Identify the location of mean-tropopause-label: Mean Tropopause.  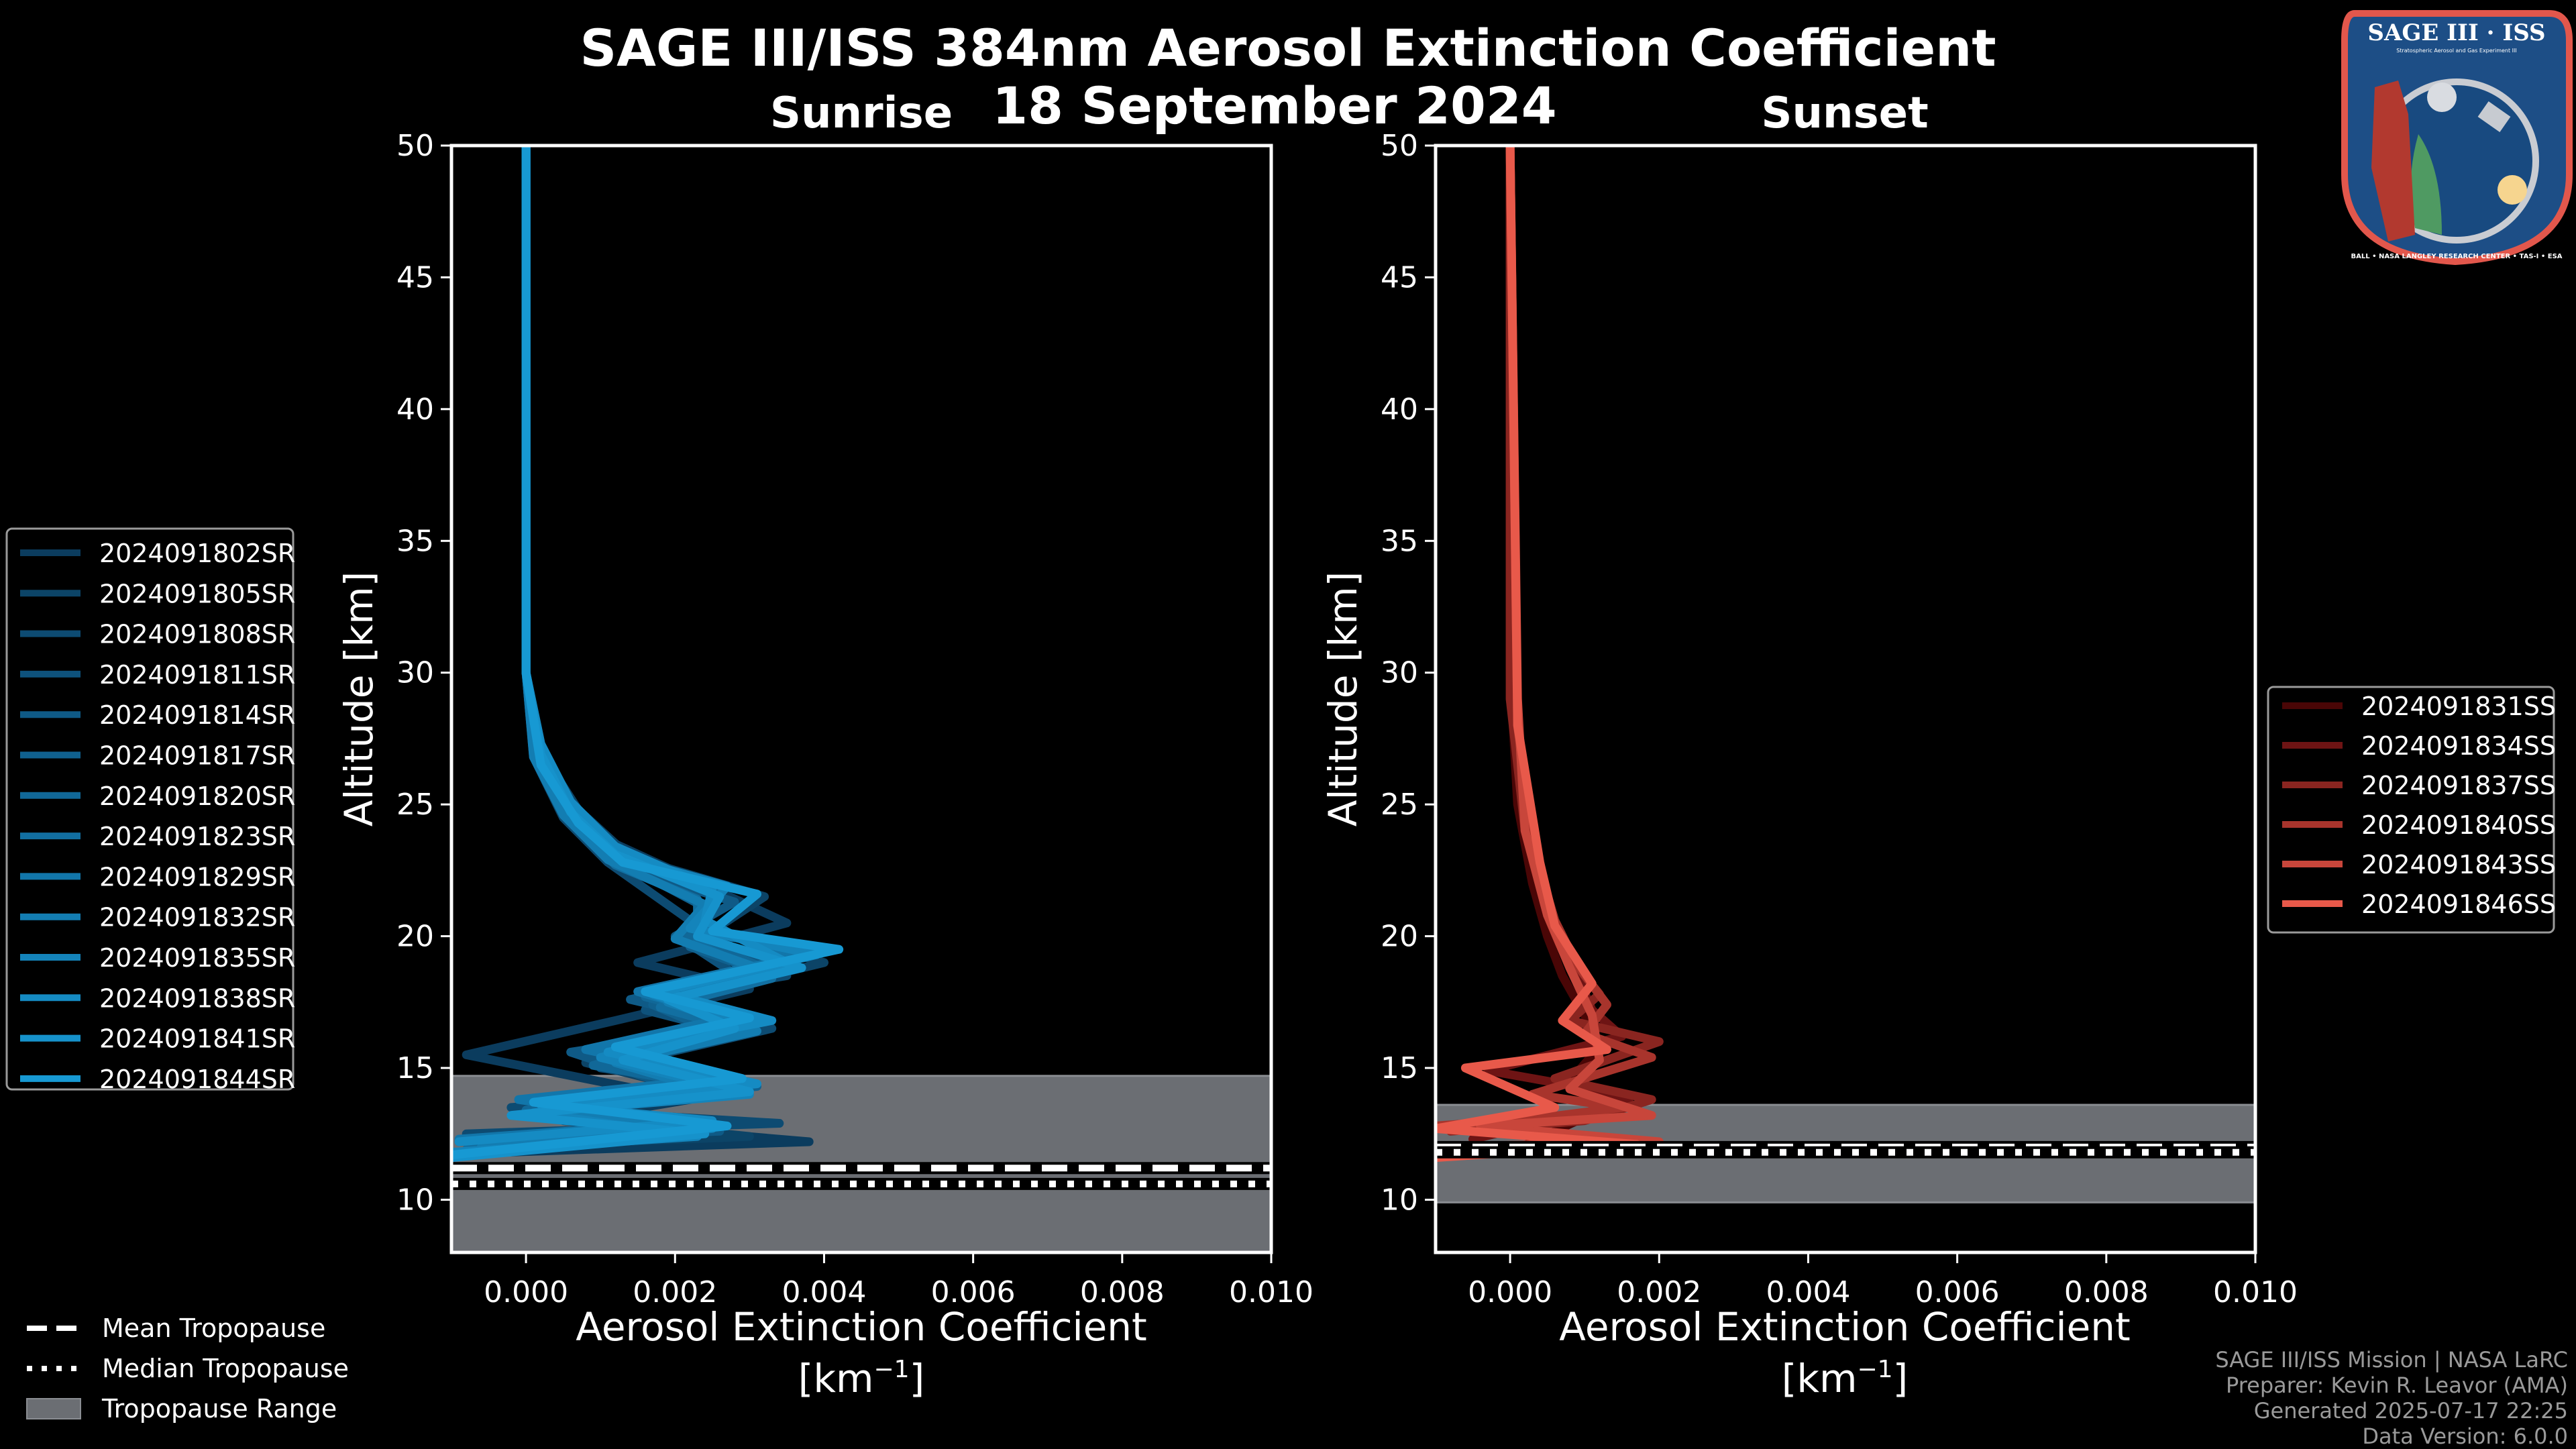
(213, 1328).